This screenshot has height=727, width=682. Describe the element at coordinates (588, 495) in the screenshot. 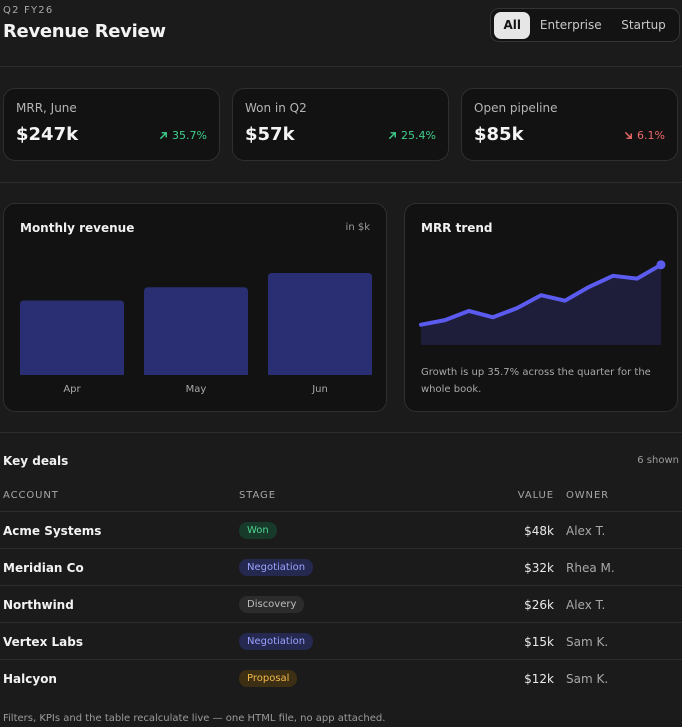

I see `column-header-owner: OWNER` at that location.